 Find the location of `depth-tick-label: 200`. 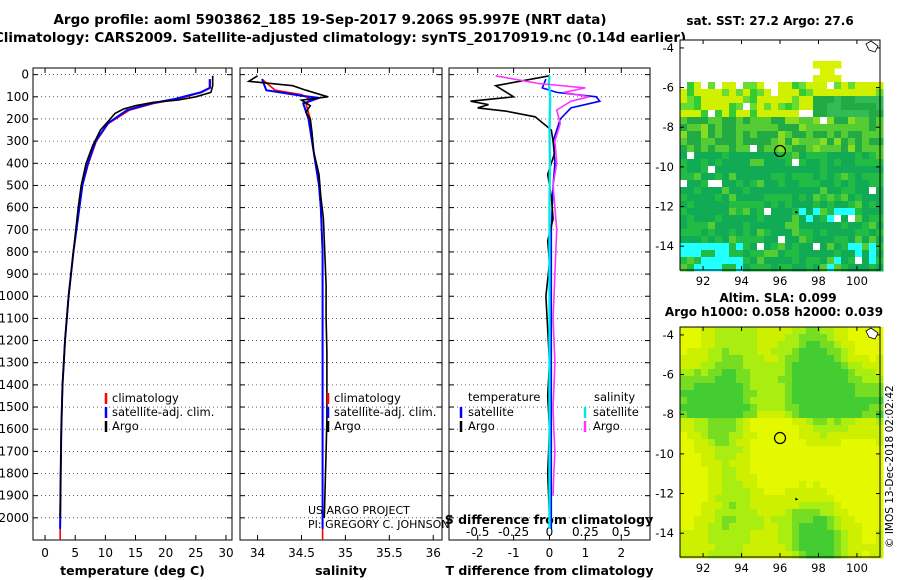

depth-tick-label: 200 is located at coordinates (17, 119).